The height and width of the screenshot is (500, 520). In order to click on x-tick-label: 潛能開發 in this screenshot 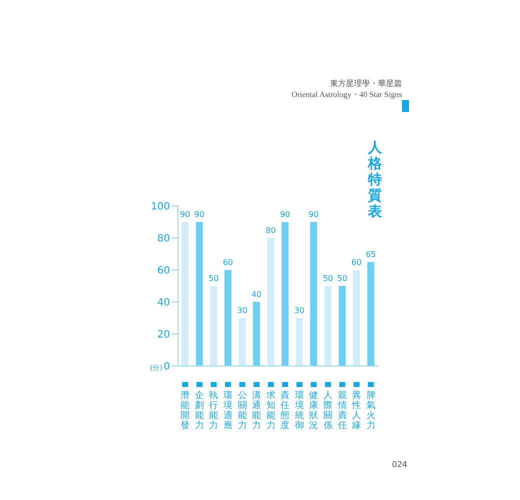, I will do `click(185, 410)`.